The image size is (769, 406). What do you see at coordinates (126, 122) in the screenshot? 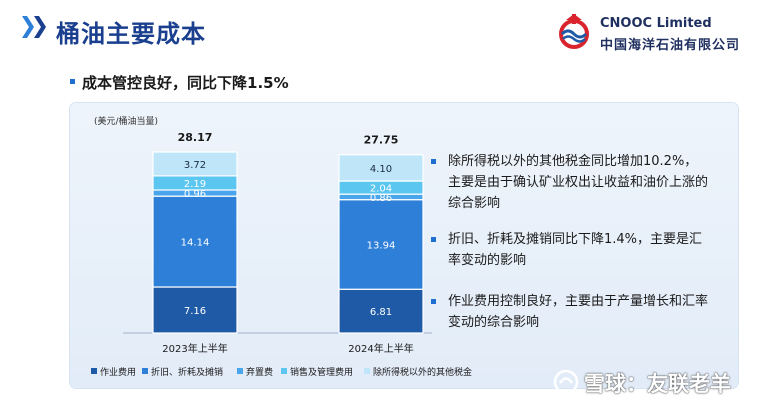
I see `chart-unit-label: (美元/桶油当量)` at bounding box center [126, 122].